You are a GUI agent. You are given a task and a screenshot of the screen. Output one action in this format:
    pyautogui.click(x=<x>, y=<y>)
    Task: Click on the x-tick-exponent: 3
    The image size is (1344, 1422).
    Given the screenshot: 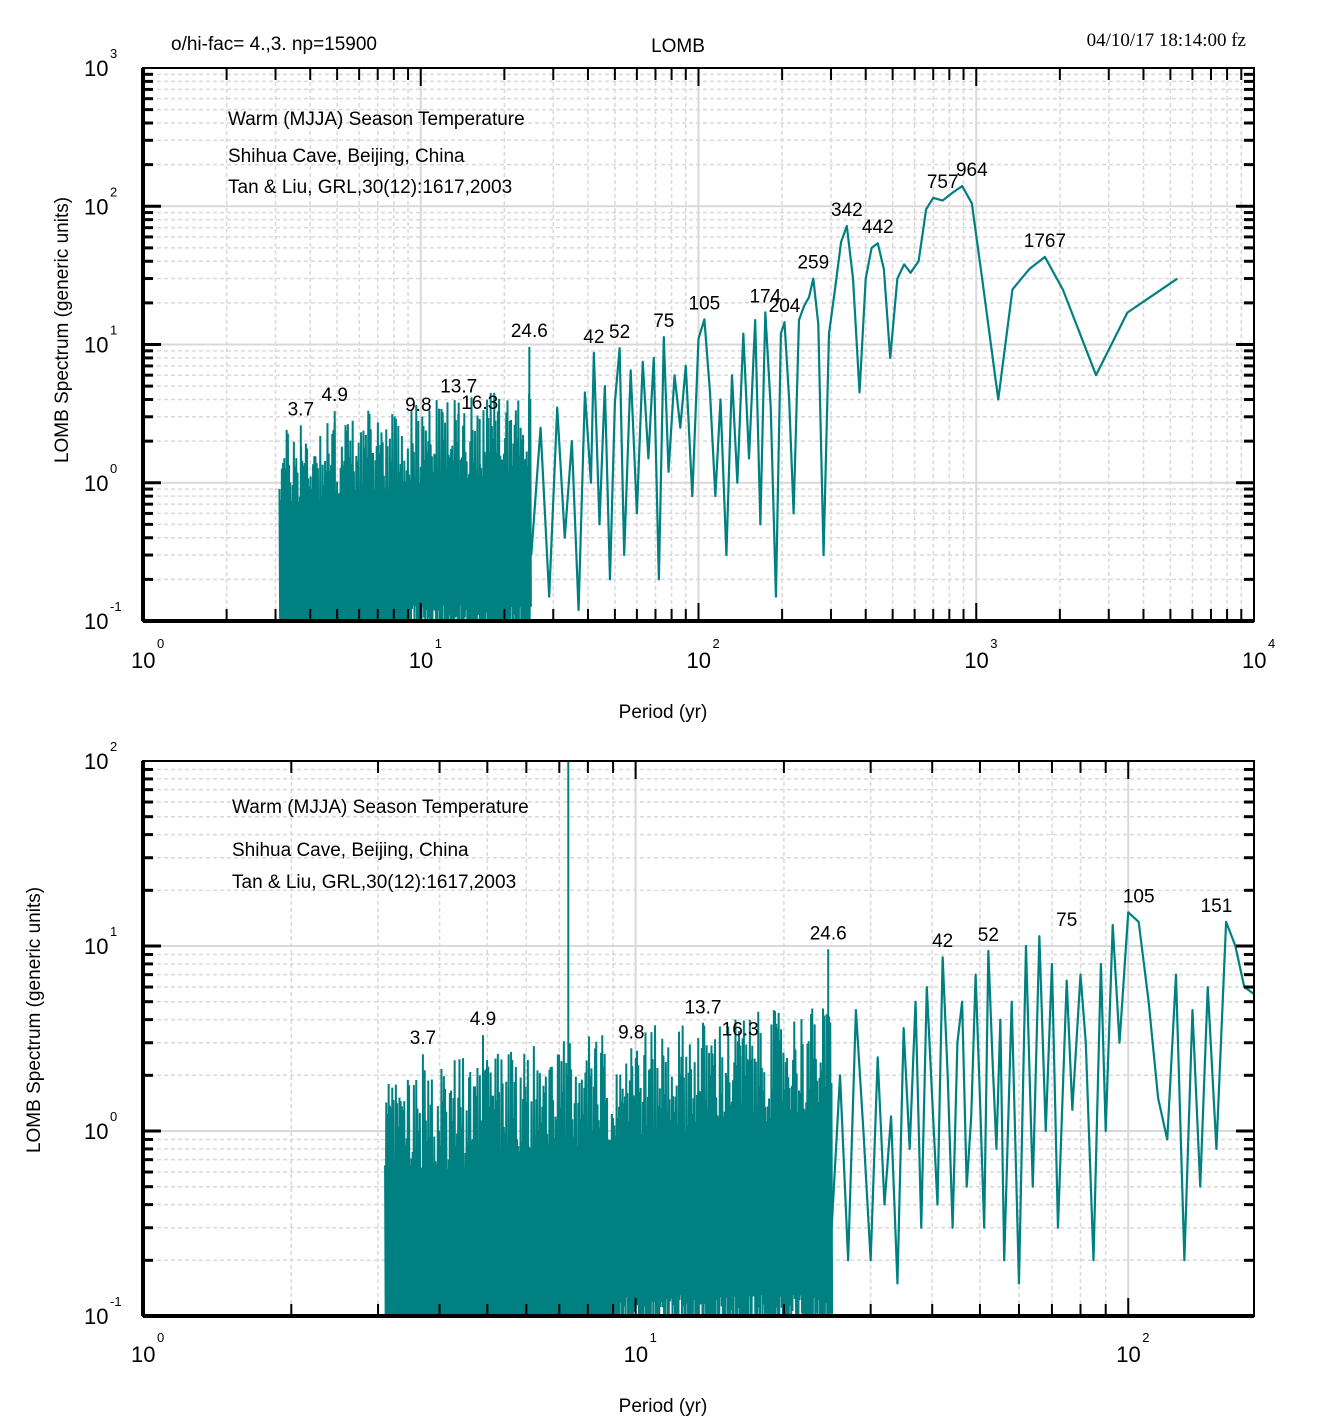 What is the action you would take?
    pyautogui.click(x=993, y=643)
    